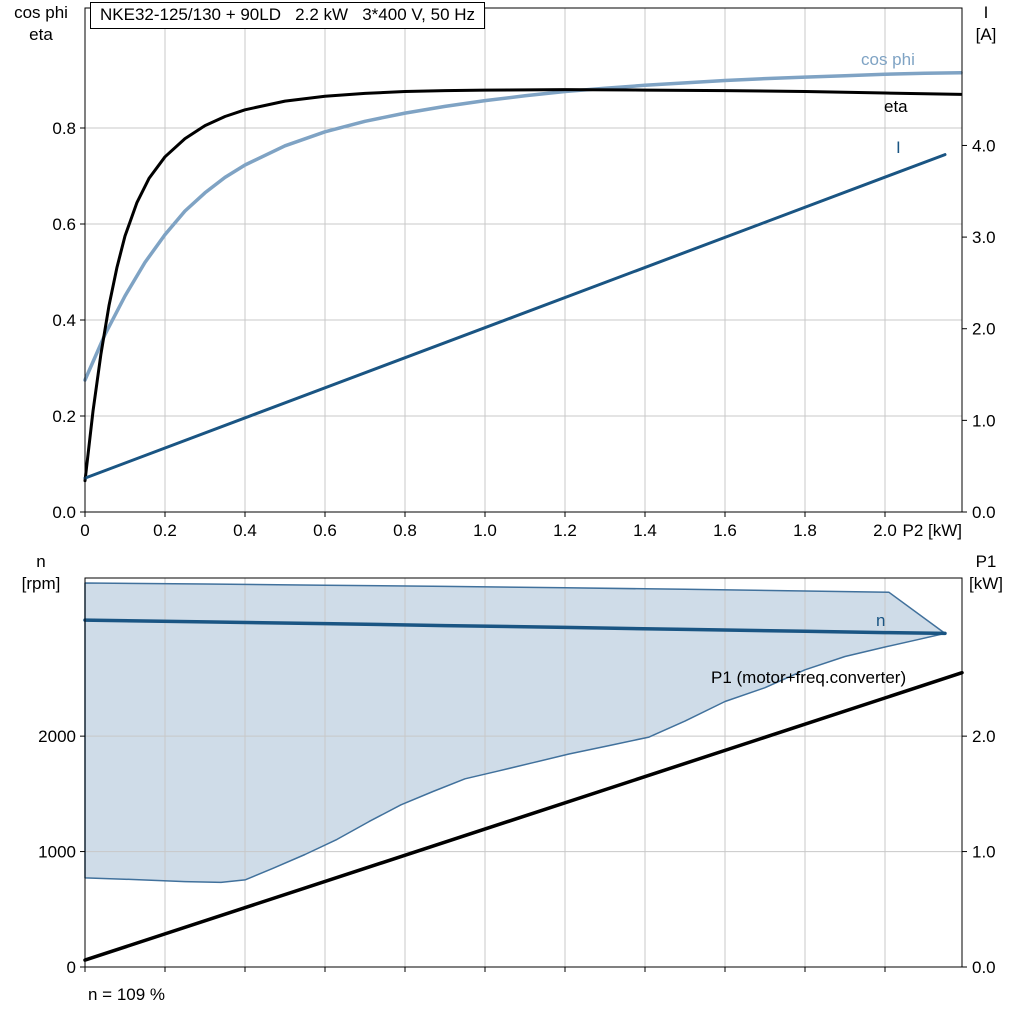  I want to click on top-chart-right-axis-title: I [A], so click(986, 24).